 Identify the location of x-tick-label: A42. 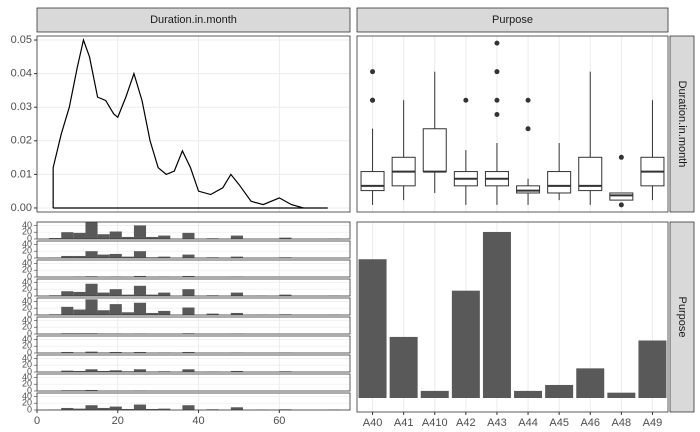
(466, 423).